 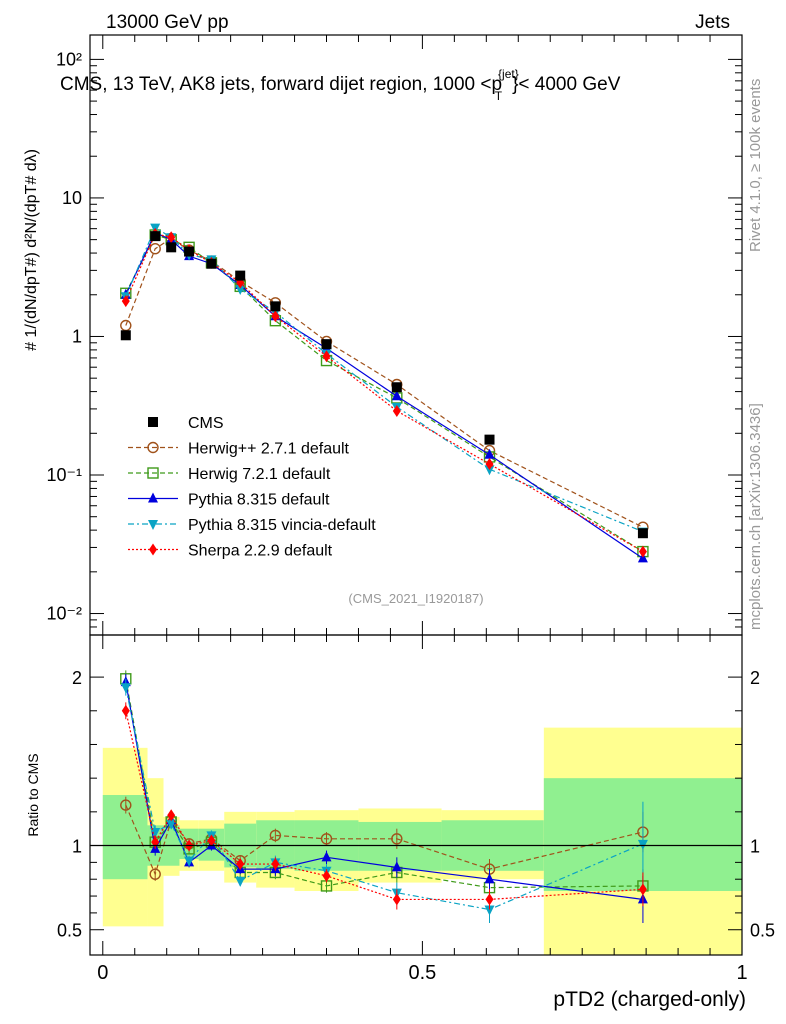 What do you see at coordinates (755, 516) in the screenshot?
I see `mcplots-label: mcplots.cern.ch [arXiv:1306.3436]` at bounding box center [755, 516].